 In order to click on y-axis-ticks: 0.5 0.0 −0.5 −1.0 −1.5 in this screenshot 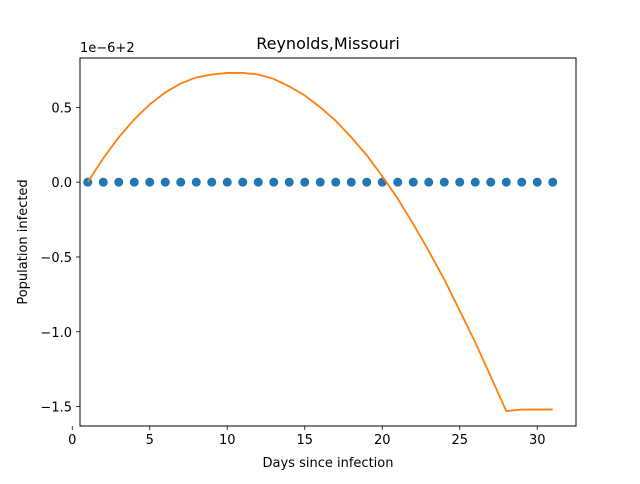, I will do `click(60, 258)`.